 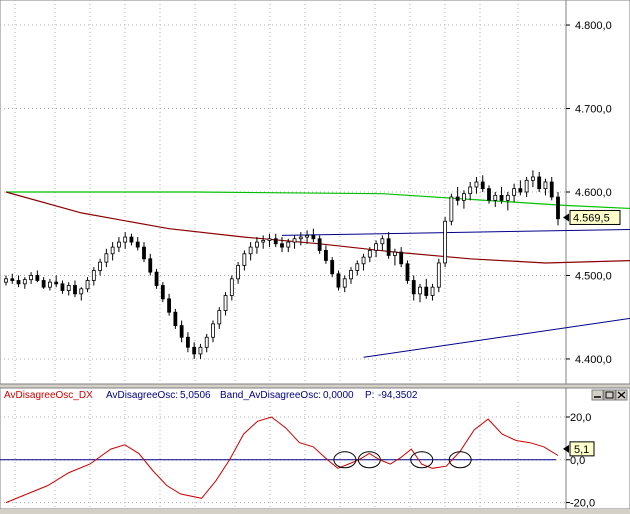 I want to click on legend-field3-name: P:, so click(x=369, y=395).